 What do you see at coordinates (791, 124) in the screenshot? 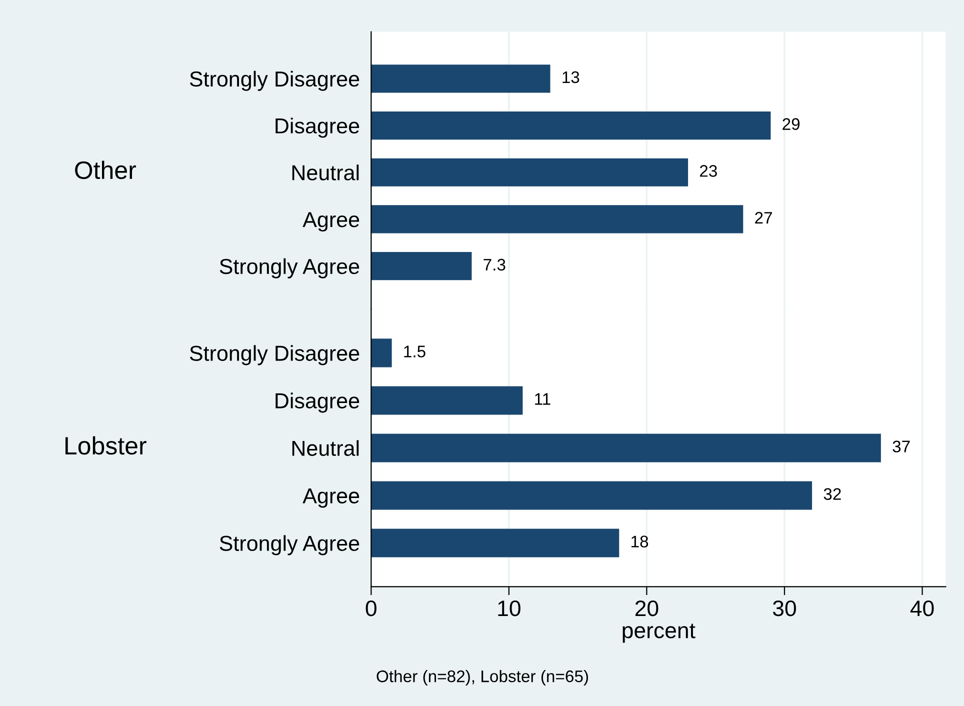
I see `data-label: 29` at bounding box center [791, 124].